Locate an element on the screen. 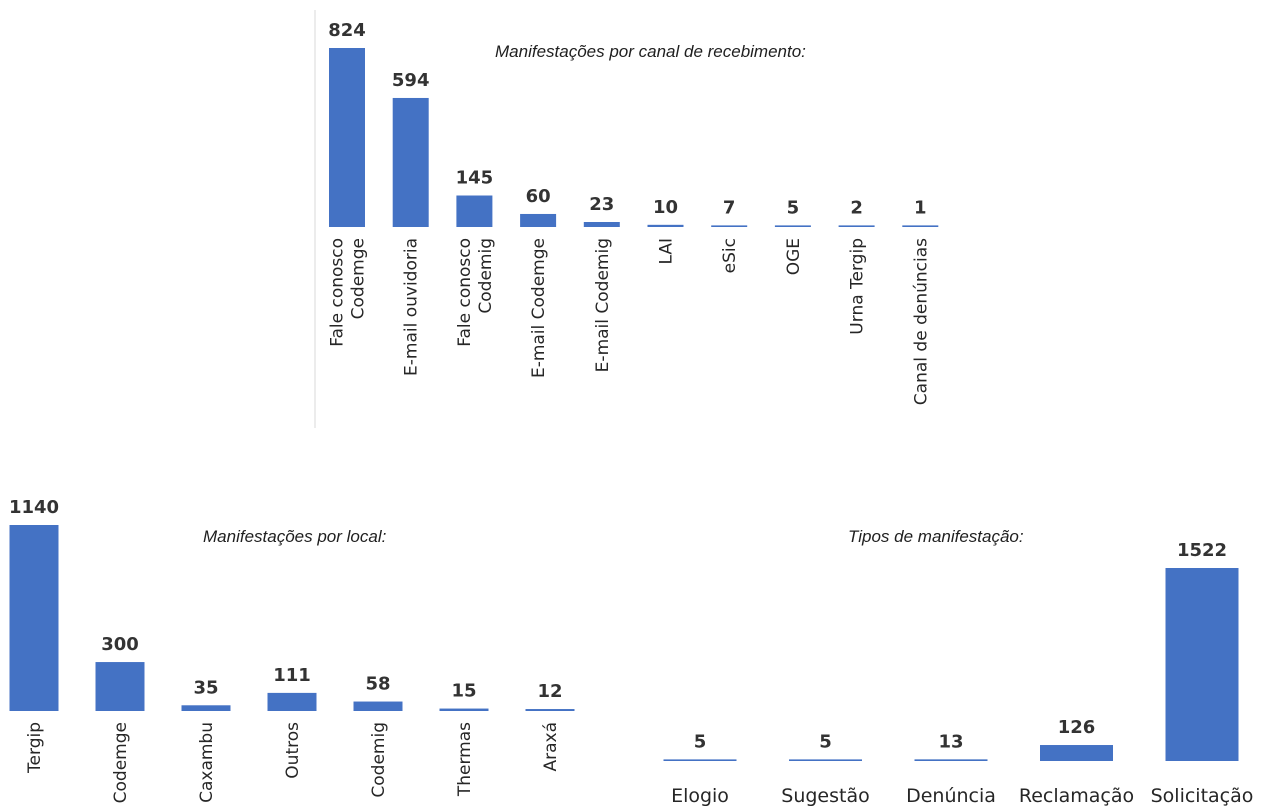  data-label-channel-10: 1 is located at coordinates (920, 207).